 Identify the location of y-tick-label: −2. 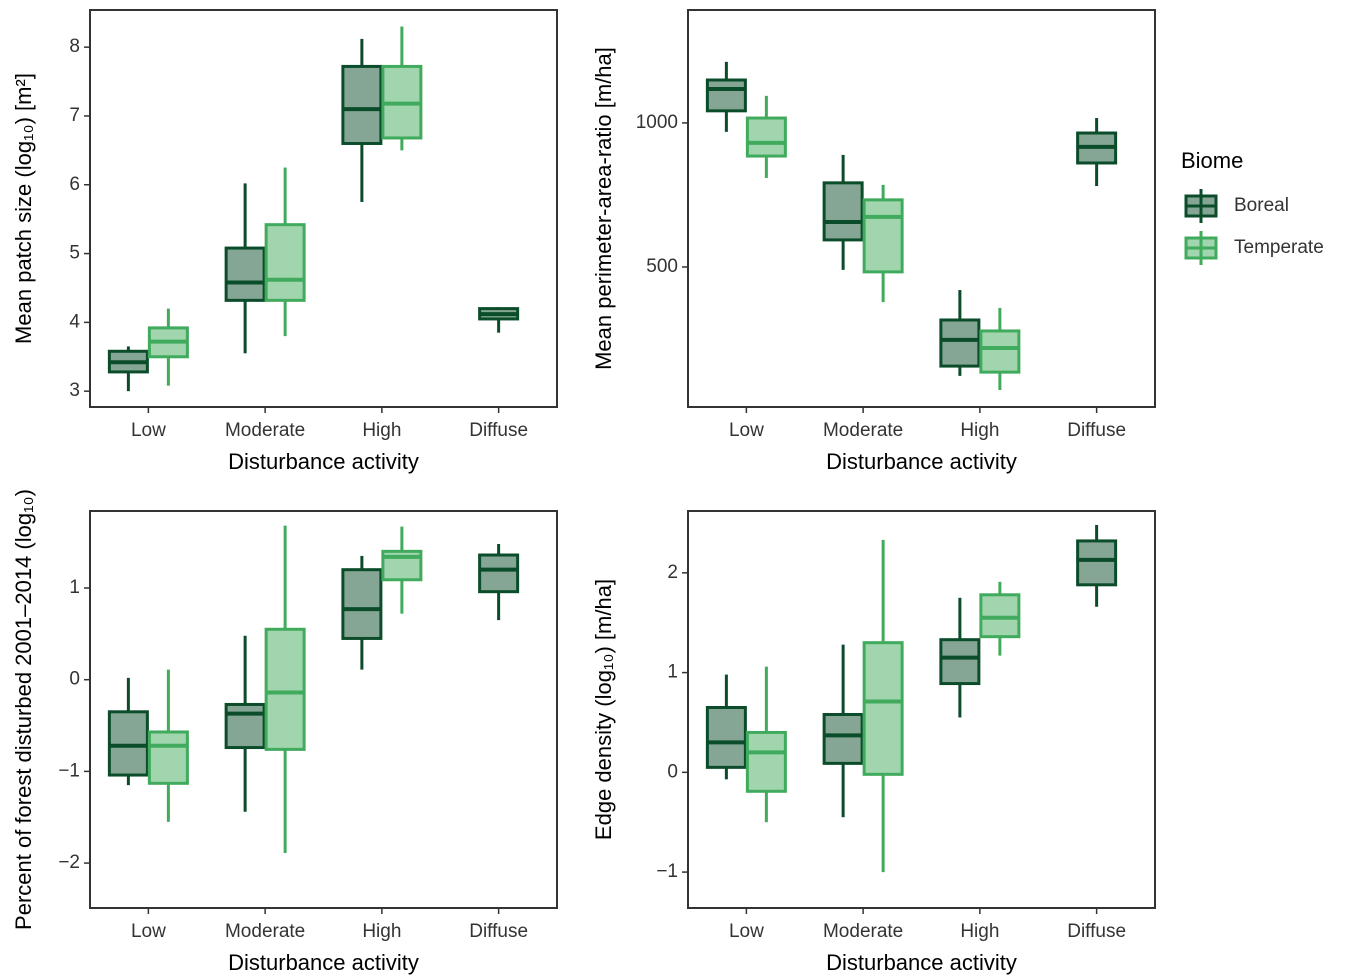
(69, 862).